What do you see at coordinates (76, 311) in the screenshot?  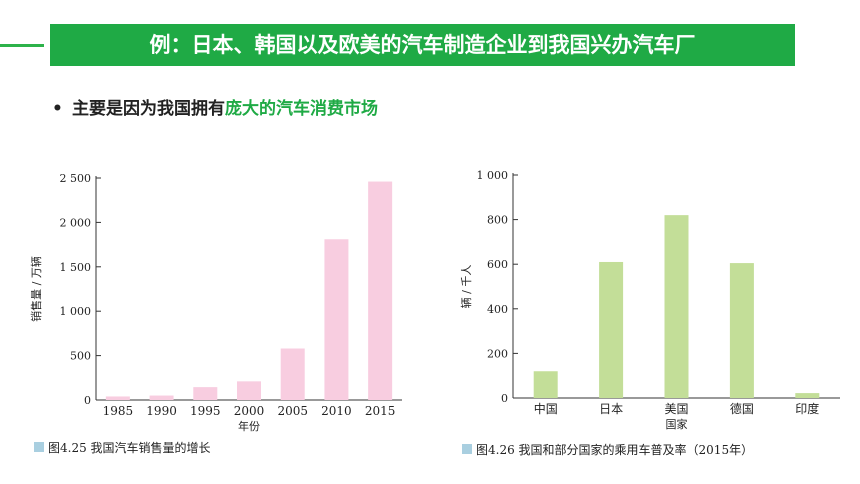 I see `sales-y-tick-label: 1 000` at bounding box center [76, 311].